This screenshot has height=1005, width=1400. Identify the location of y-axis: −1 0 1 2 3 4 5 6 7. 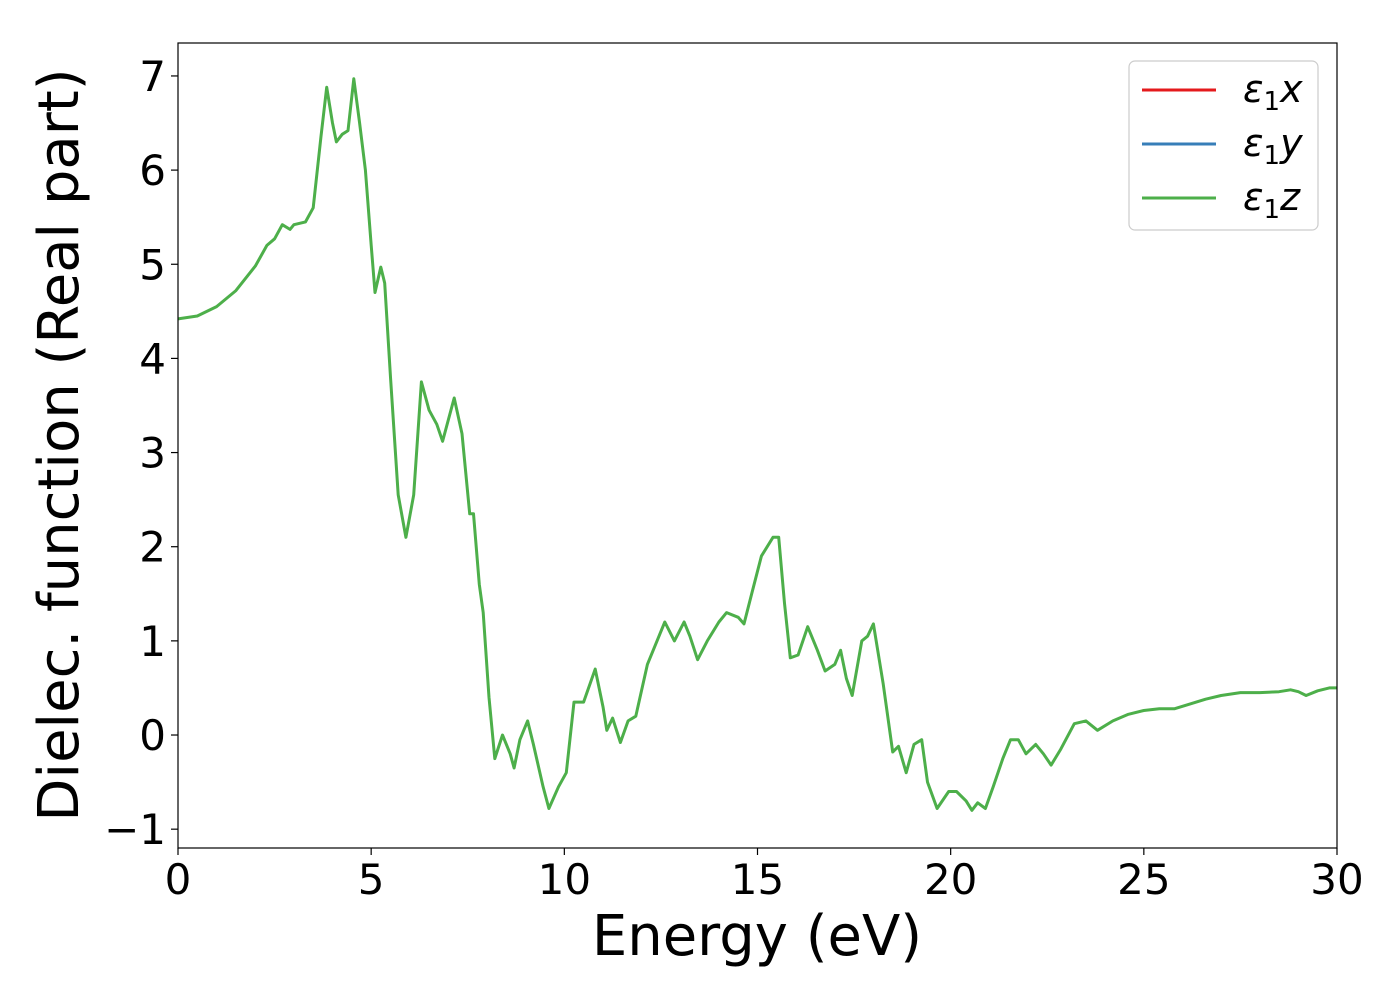
(141, 453).